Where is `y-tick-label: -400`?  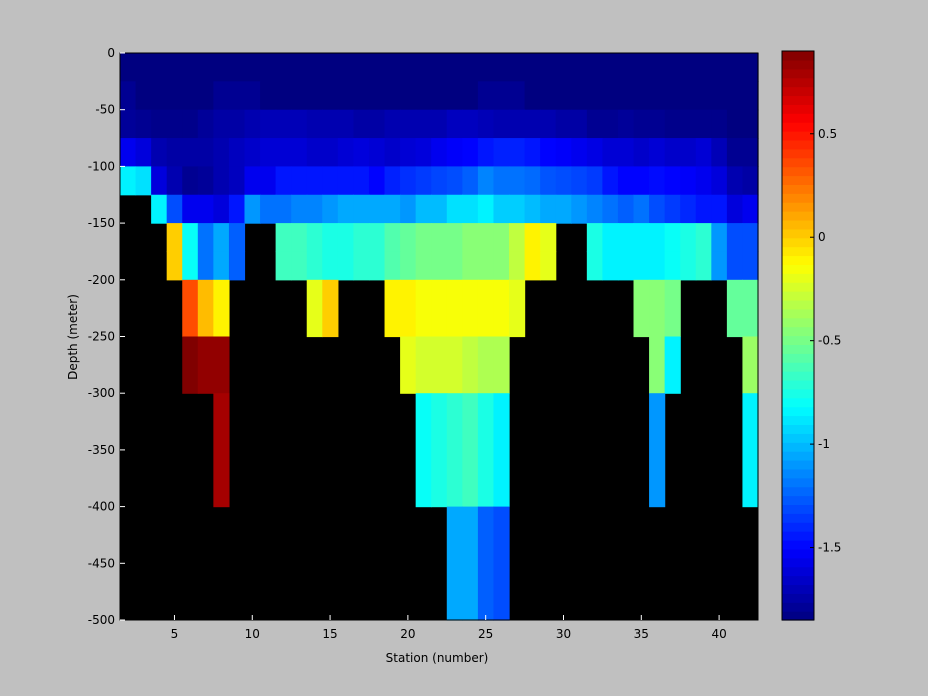 y-tick-label: -400 is located at coordinates (101, 507).